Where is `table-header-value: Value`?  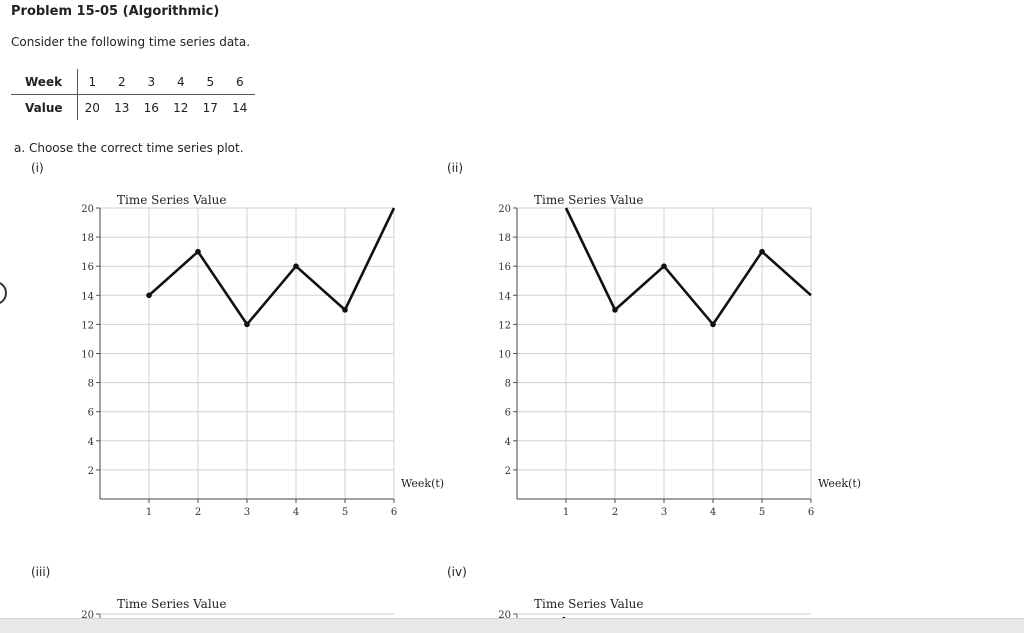 table-header-value: Value is located at coordinates (44, 107).